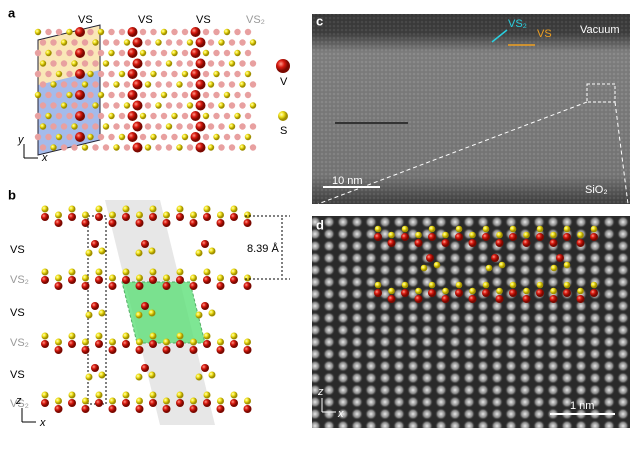 Image resolution: width=639 pixels, height=453 pixels. I want to click on legend-atom, so click(283, 66).